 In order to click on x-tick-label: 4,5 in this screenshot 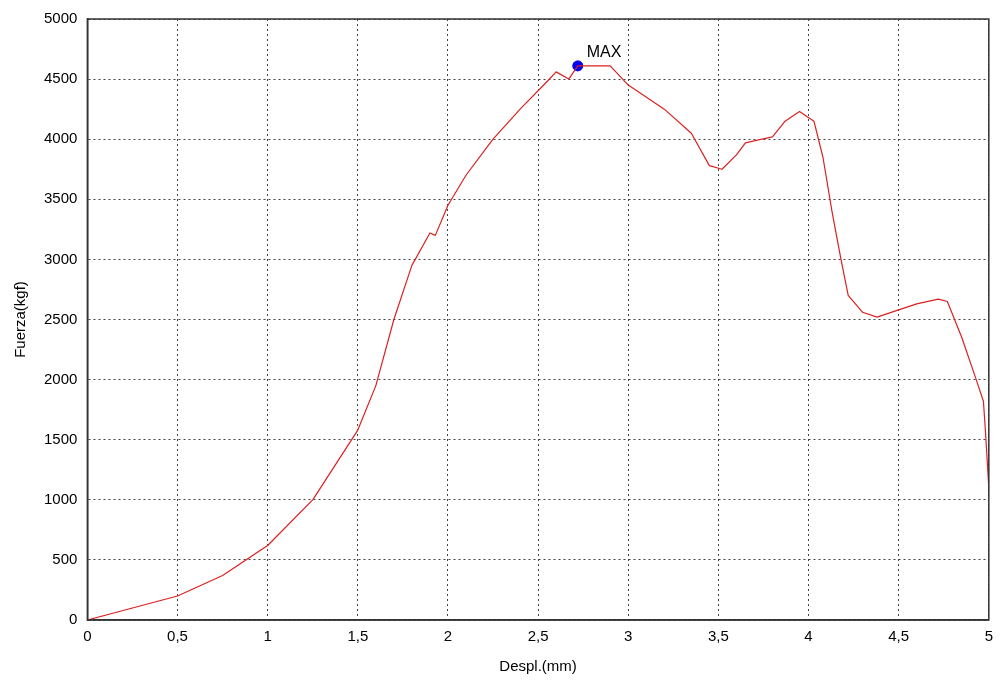, I will do `click(899, 636)`.